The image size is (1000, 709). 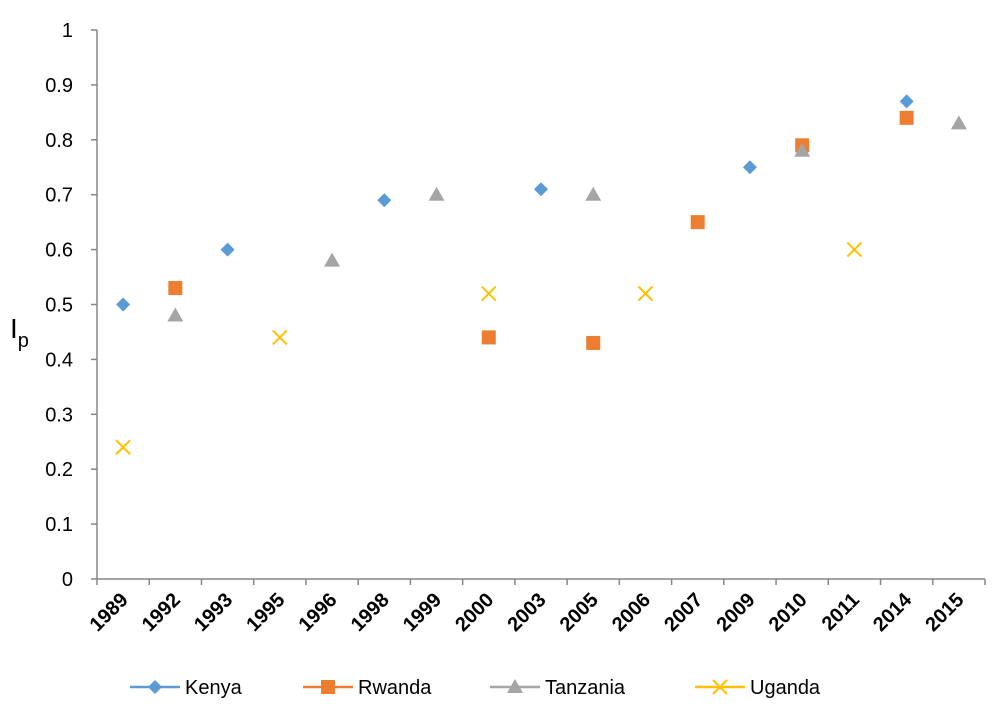 What do you see at coordinates (735, 612) in the screenshot?
I see `x-tick-label: 2009` at bounding box center [735, 612].